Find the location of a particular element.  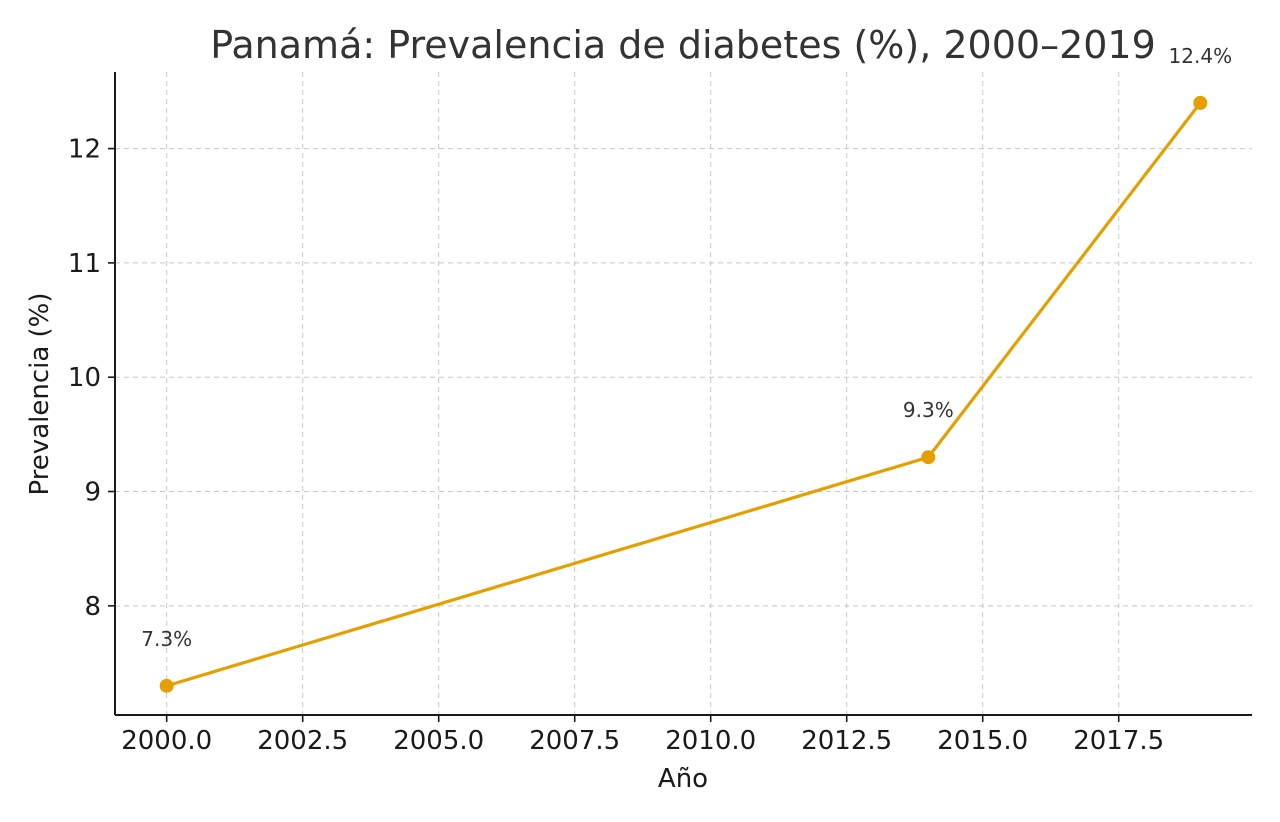

x-tick-label: 2010.0 is located at coordinates (710, 741).